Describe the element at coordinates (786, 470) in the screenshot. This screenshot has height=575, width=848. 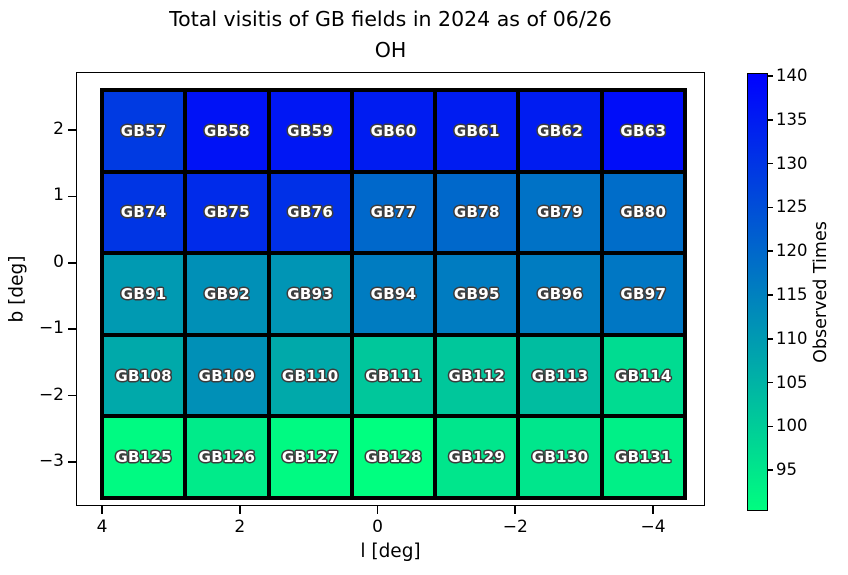
I see `colorbar-tick-label: 95` at that location.